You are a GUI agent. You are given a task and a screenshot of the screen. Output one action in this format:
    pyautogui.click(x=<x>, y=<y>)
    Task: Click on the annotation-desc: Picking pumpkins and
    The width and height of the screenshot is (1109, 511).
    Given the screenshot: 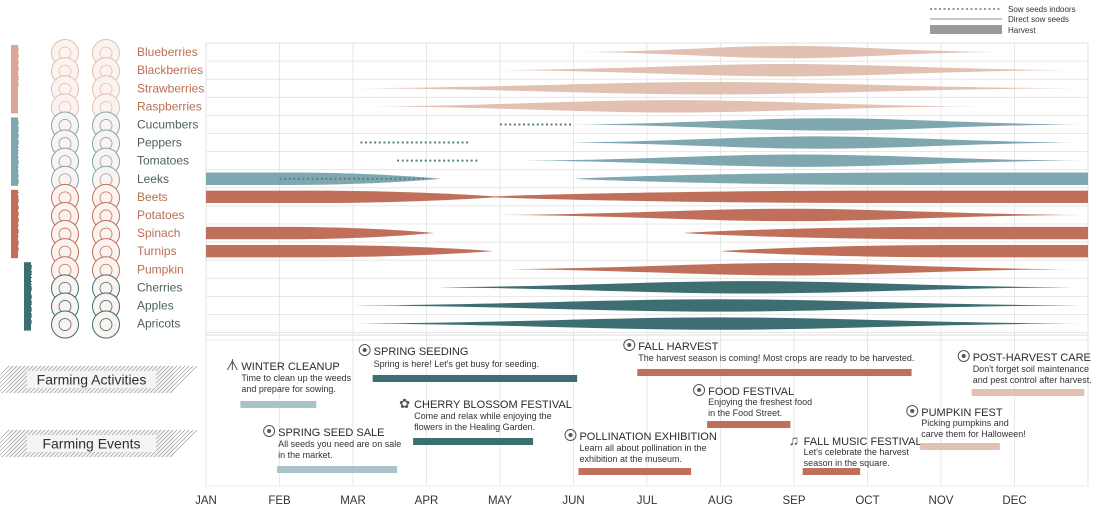 What is the action you would take?
    pyautogui.click(x=965, y=423)
    